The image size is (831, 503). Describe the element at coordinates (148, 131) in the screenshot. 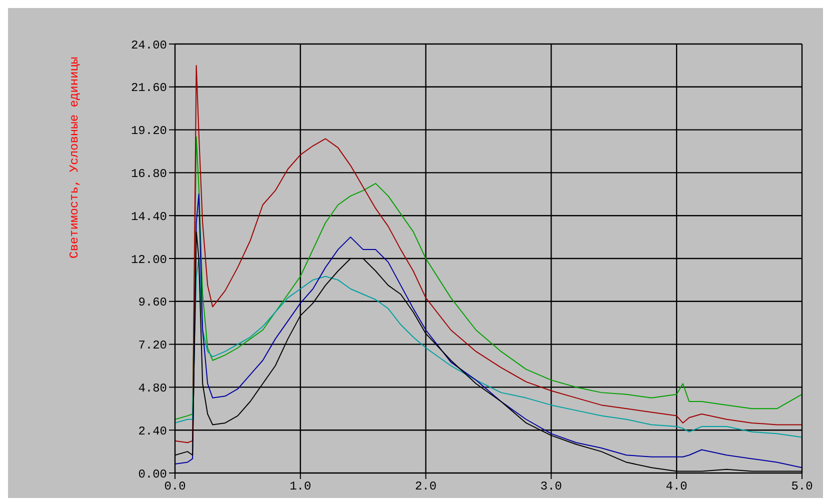

I see `y-tick-label: 19.20` at that location.